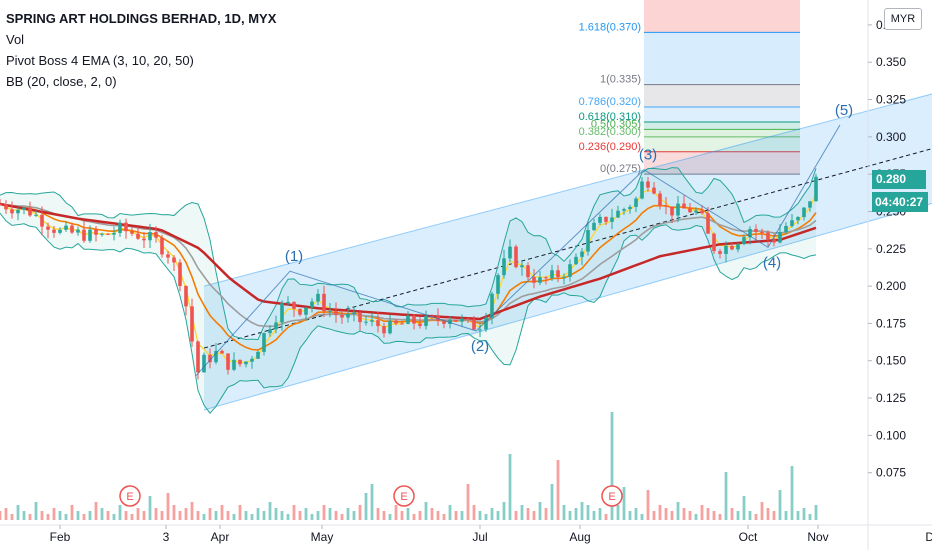 The width and height of the screenshot is (932, 550). Describe the element at coordinates (903, 19) in the screenshot. I see `currency-badge: MYR` at that location.